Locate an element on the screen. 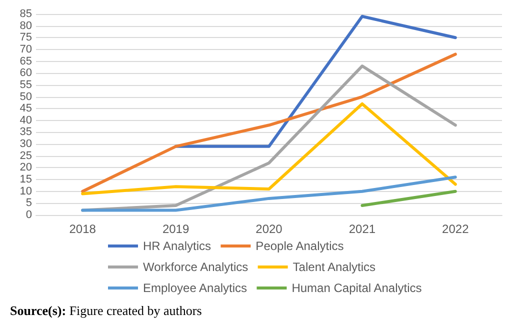 This screenshot has height=329, width=520. y-tick-label: 75 is located at coordinates (26, 38).